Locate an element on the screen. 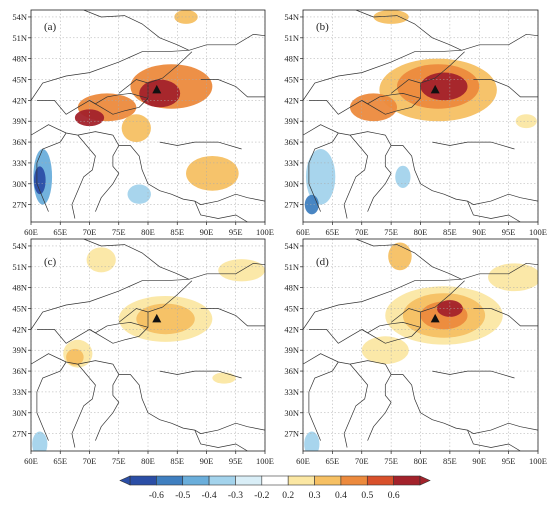 The width and height of the screenshot is (550, 510). x-tick-label: 100E is located at coordinates (538, 232).